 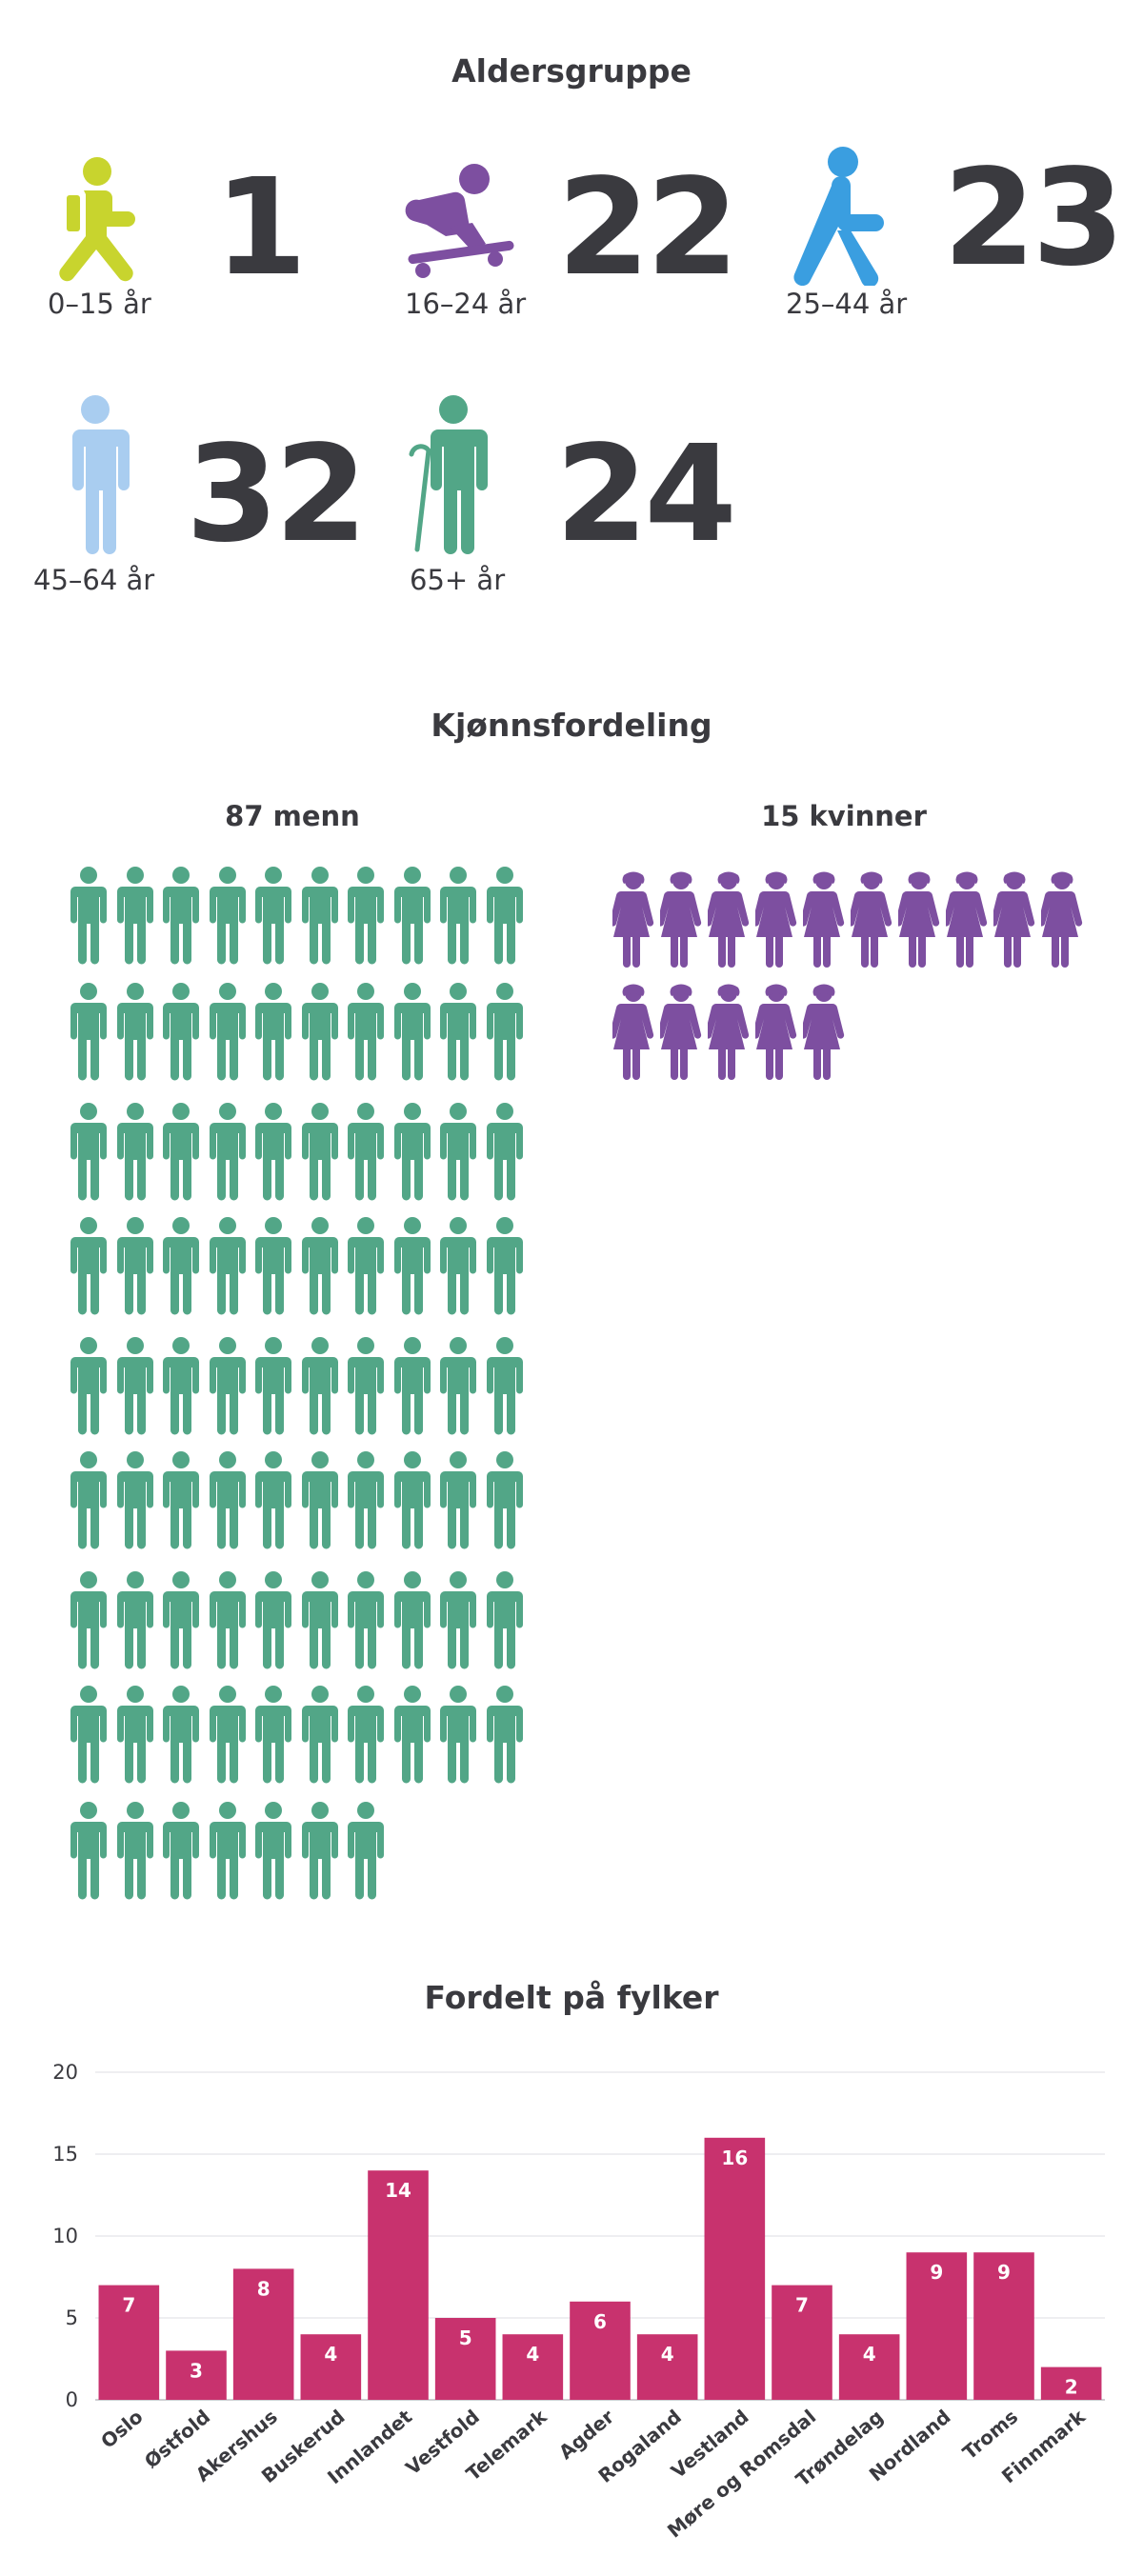 I want to click on counties-section-title: Fordelt på fylker, so click(x=571, y=1998).